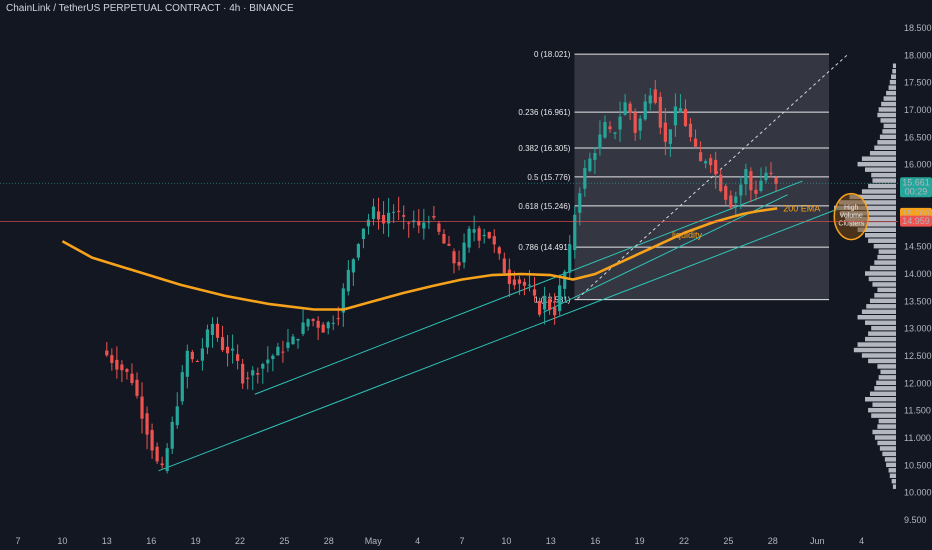 This screenshot has height=550, width=932. What do you see at coordinates (918, 83) in the screenshot?
I see `y-tick-label: 17.500` at bounding box center [918, 83].